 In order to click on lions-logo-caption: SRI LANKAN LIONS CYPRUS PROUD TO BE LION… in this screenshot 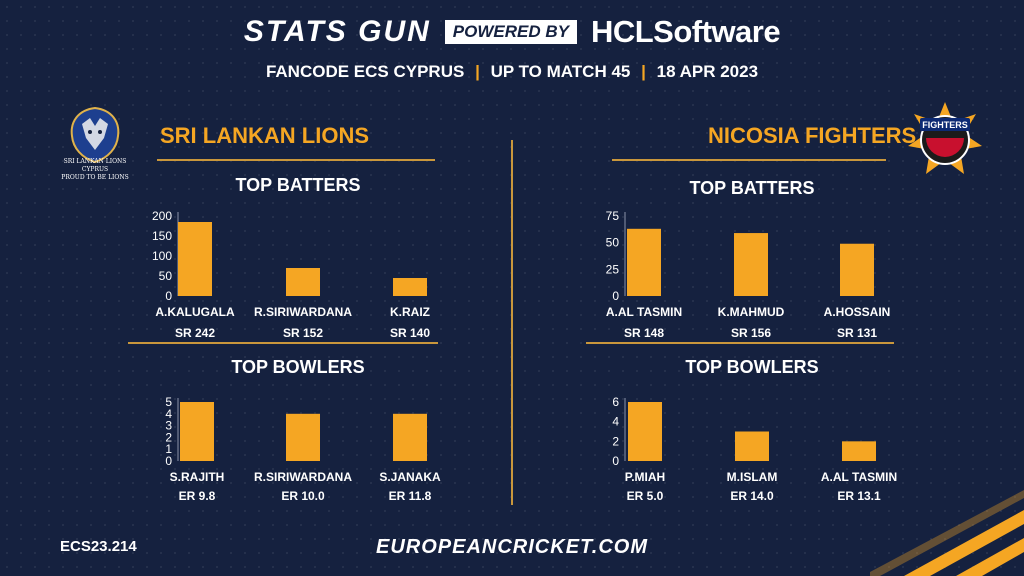, I will do `click(95, 170)`.